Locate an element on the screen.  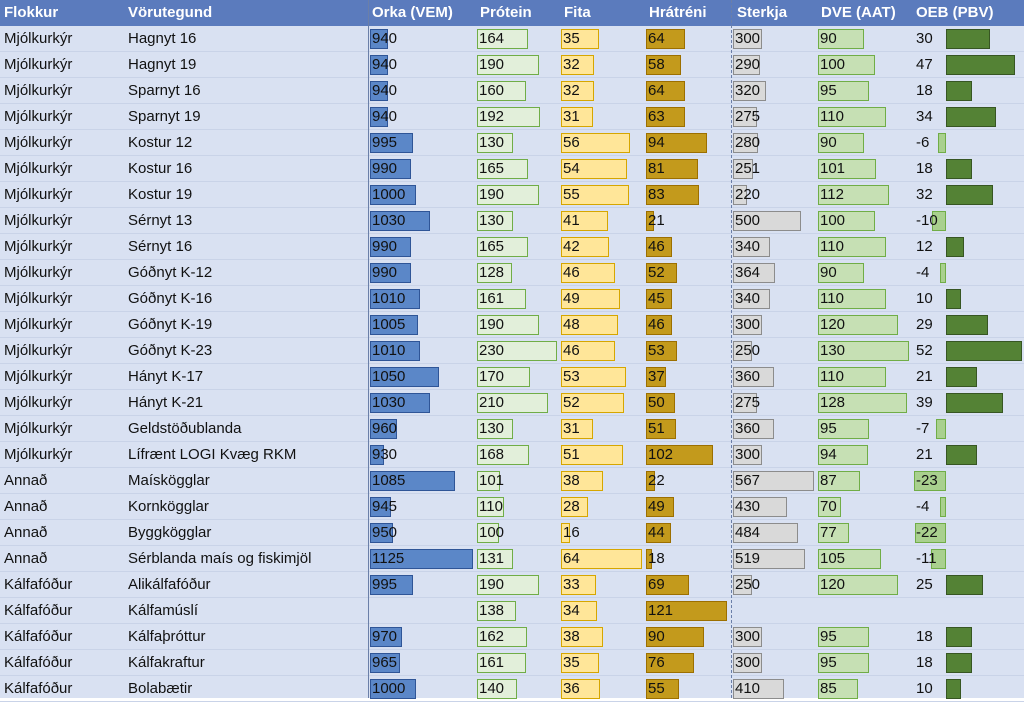
table-row: Mjólkurkýr Hagnyt 16 940 164 35 64 300 90 30 is located at coordinates (512, 39).